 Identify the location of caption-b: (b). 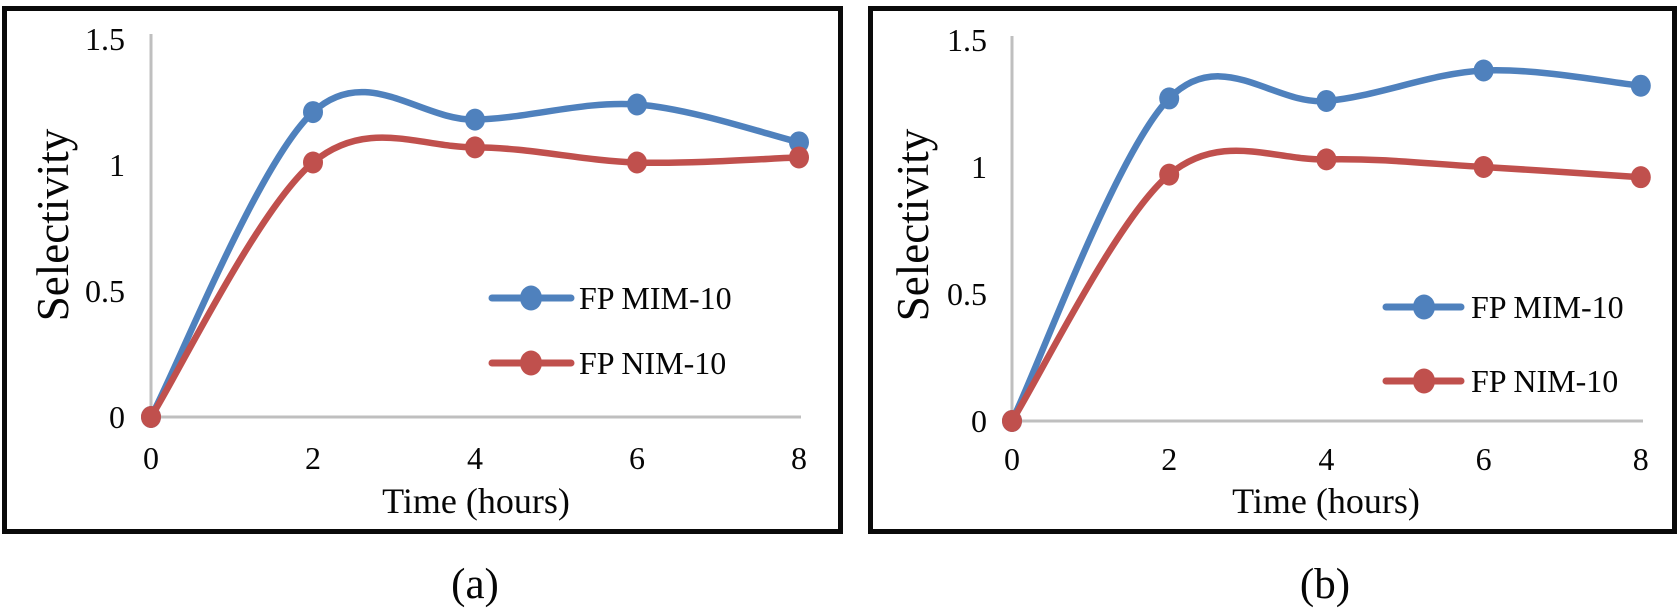
(1325, 584).